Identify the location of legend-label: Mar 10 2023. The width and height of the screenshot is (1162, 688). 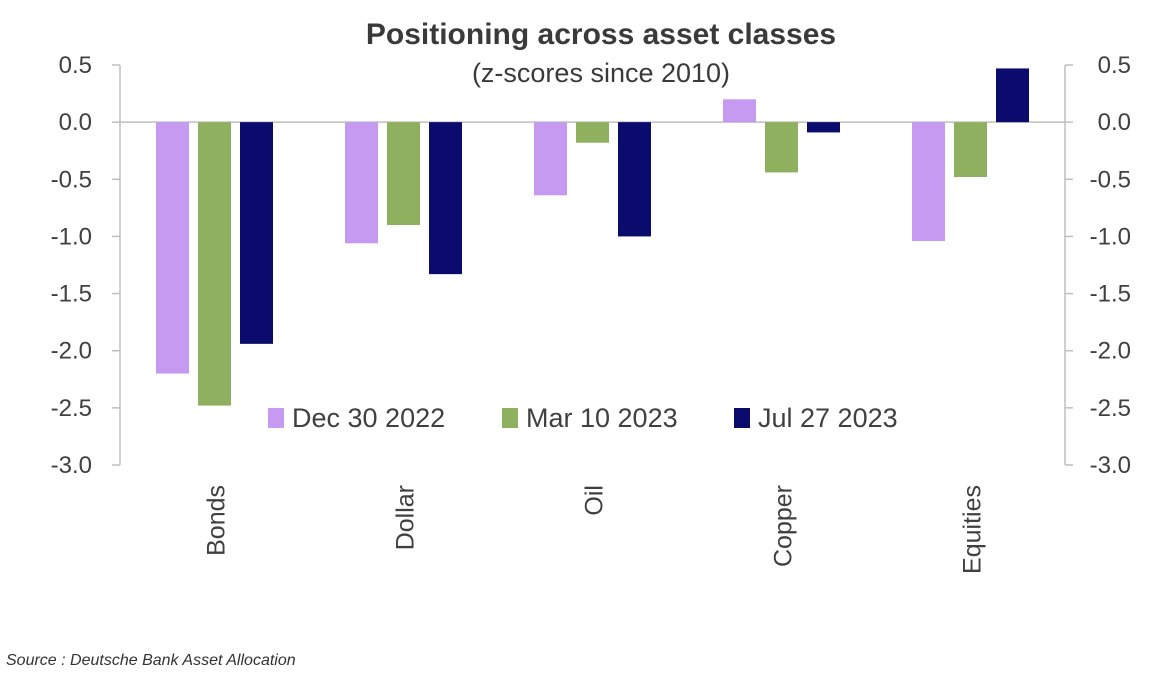
(602, 418).